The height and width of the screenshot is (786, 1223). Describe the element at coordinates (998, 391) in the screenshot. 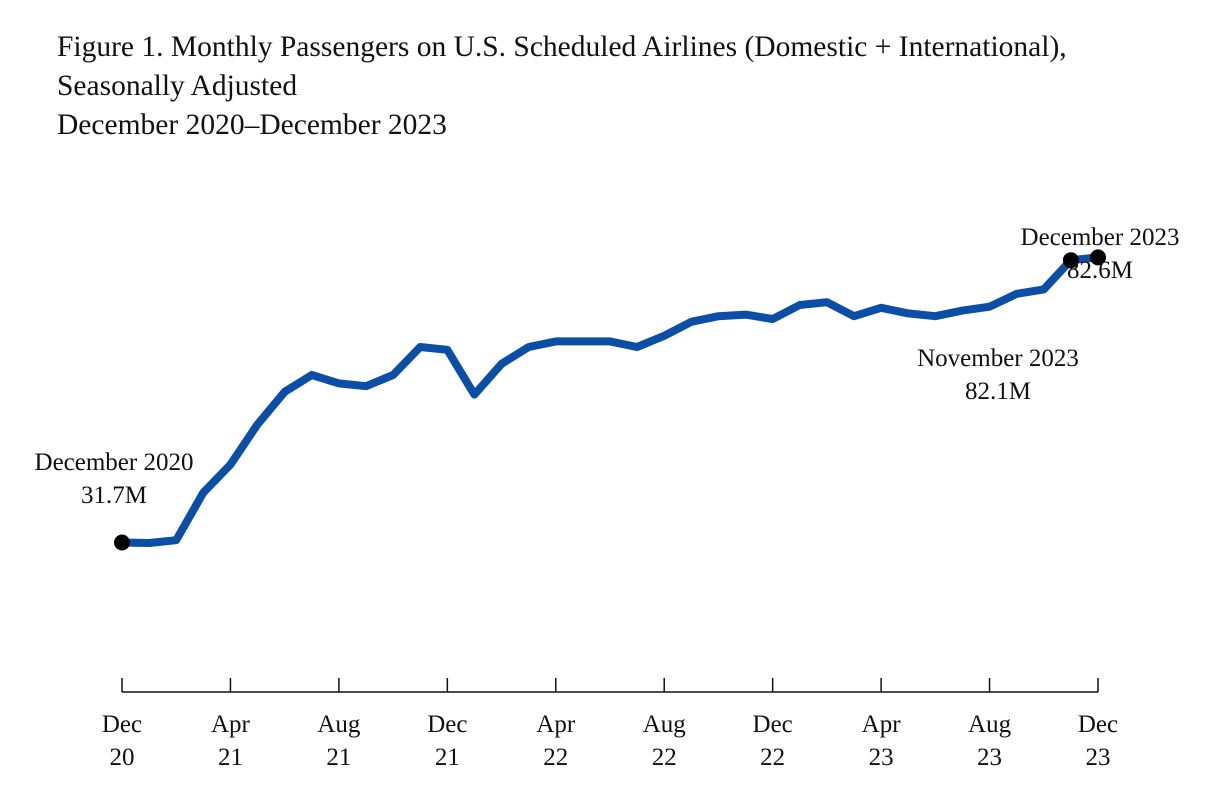

I see `annotation-nov23-value: 82.1M` at that location.